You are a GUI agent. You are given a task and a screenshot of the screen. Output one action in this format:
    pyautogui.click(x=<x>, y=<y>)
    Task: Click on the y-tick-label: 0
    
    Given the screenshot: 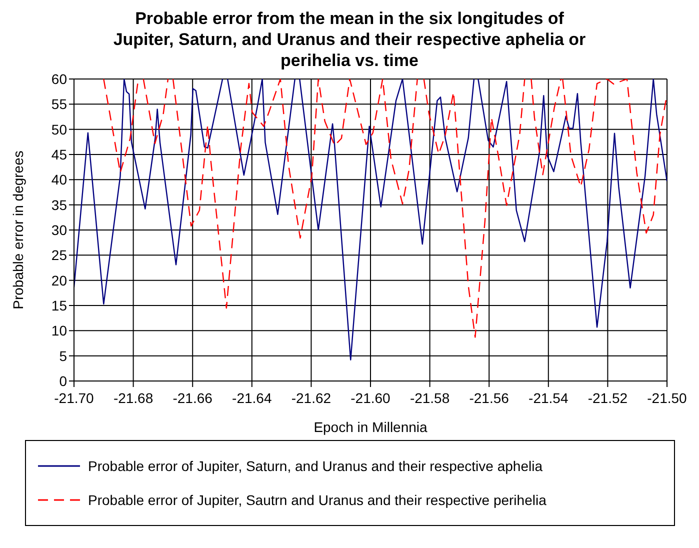 What is the action you would take?
    pyautogui.click(x=63, y=380)
    